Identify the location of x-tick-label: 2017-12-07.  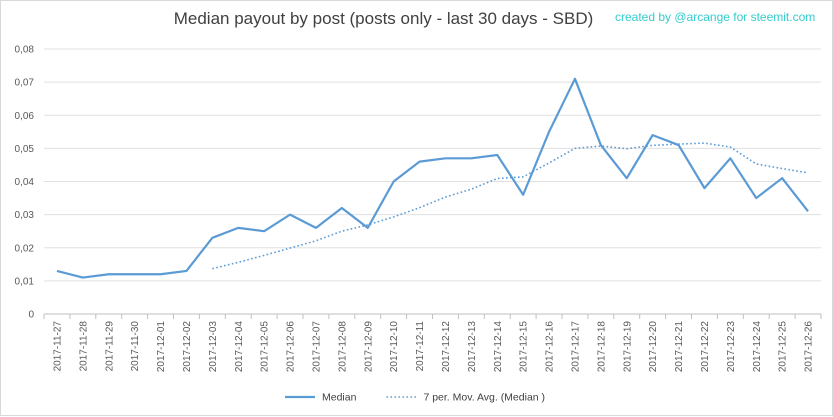
(316, 347).